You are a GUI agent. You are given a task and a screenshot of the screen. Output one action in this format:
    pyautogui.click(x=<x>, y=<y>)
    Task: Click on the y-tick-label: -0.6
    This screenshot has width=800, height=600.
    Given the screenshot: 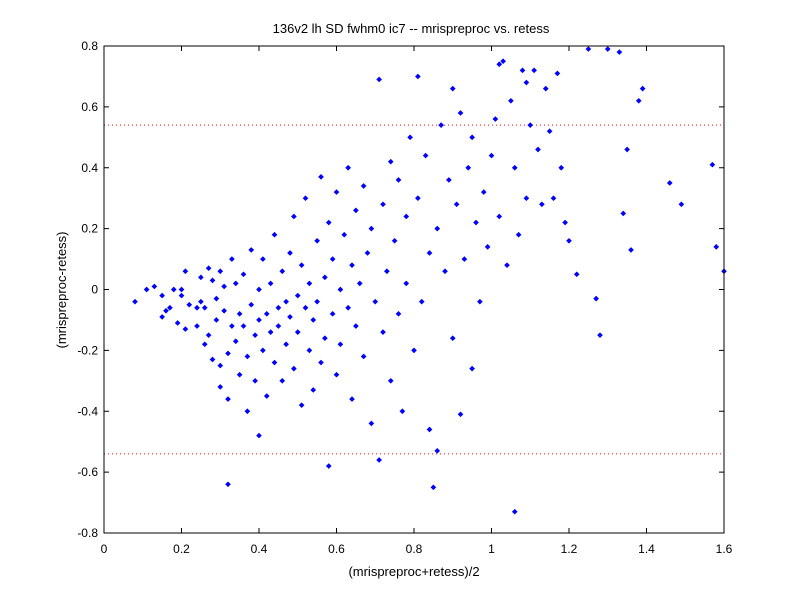 What is the action you would take?
    pyautogui.click(x=87, y=472)
    